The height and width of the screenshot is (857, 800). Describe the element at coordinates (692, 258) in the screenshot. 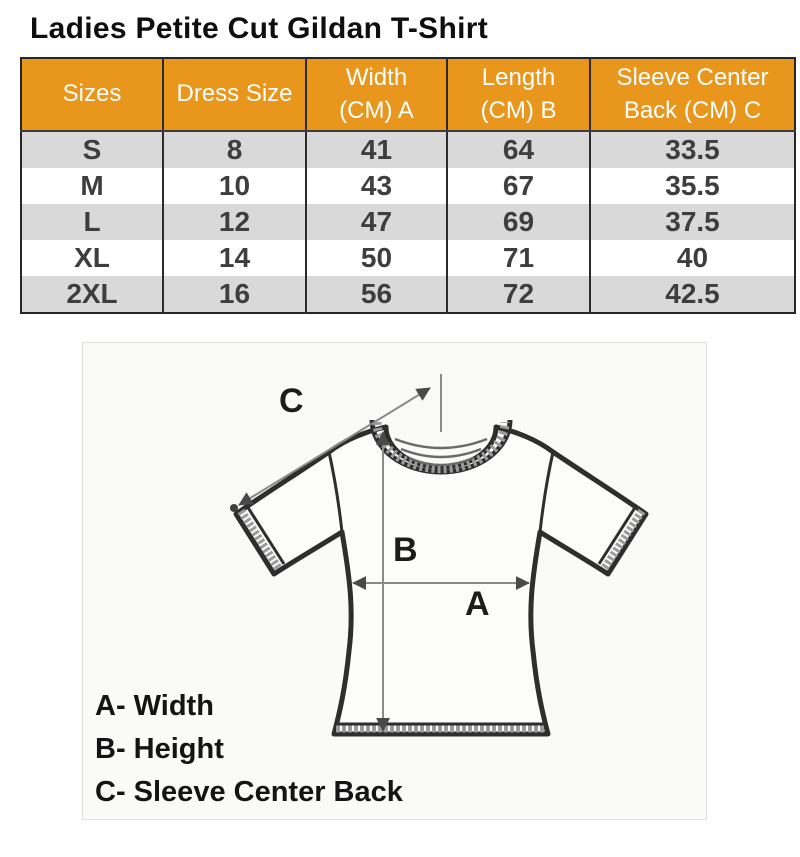

I see `cell-sleeve-center-back: 40` at that location.